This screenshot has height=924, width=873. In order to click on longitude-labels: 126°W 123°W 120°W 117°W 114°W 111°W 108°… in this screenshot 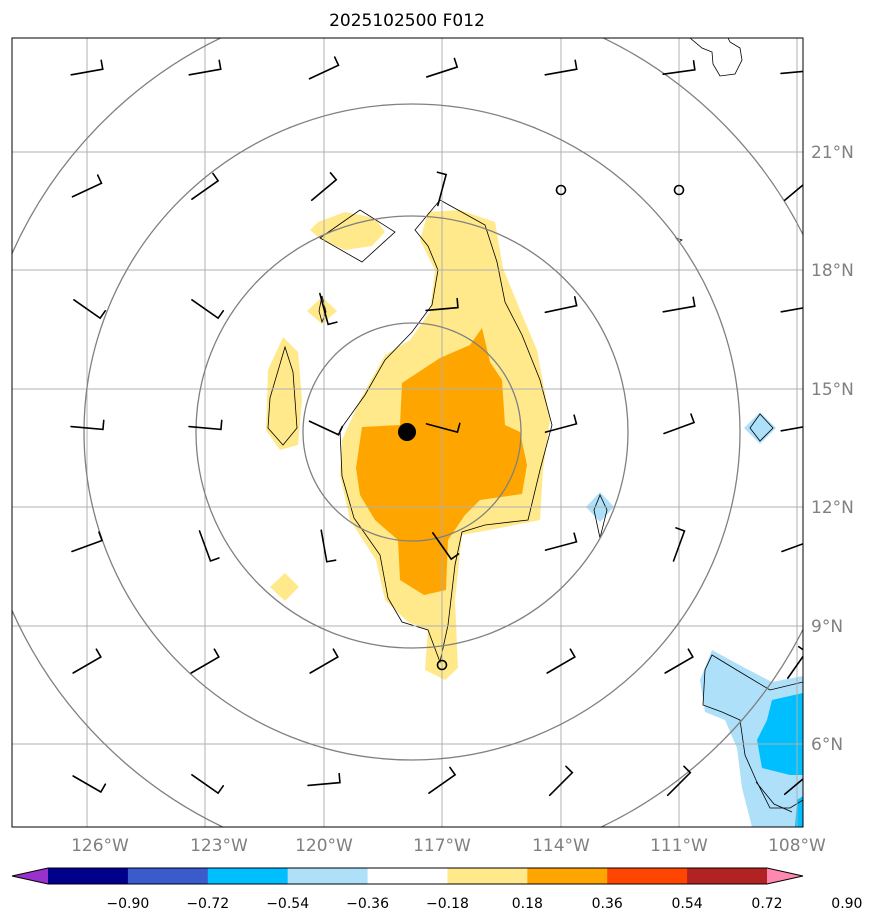, I will do `click(448, 846)`.